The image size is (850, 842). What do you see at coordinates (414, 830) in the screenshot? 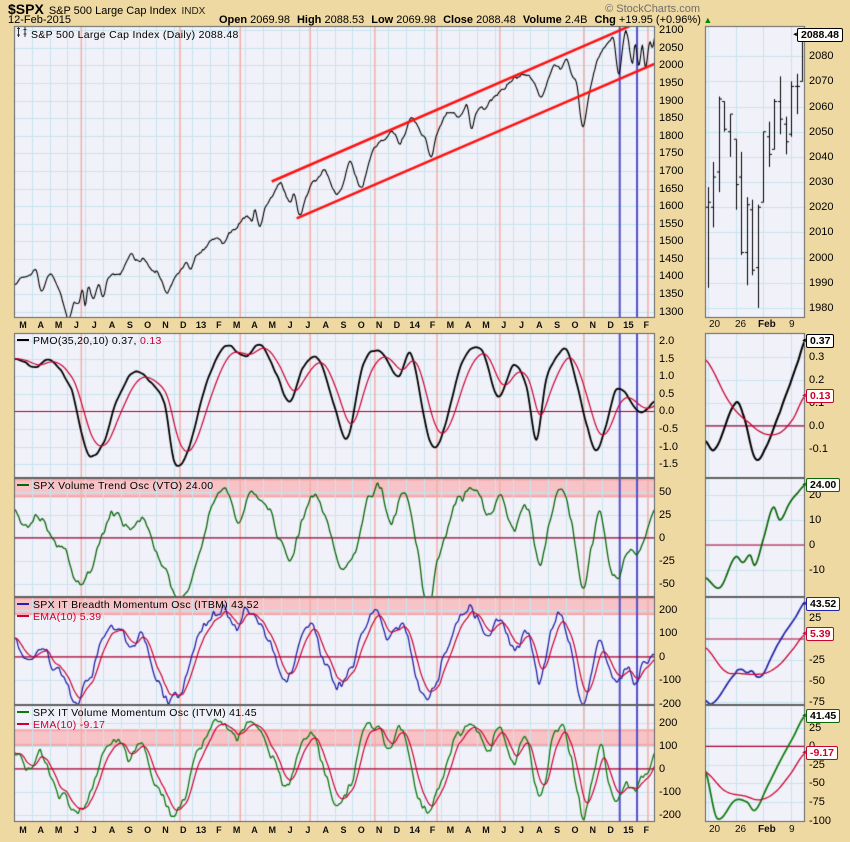
I see `month-label-bottom: 14` at bounding box center [414, 830].